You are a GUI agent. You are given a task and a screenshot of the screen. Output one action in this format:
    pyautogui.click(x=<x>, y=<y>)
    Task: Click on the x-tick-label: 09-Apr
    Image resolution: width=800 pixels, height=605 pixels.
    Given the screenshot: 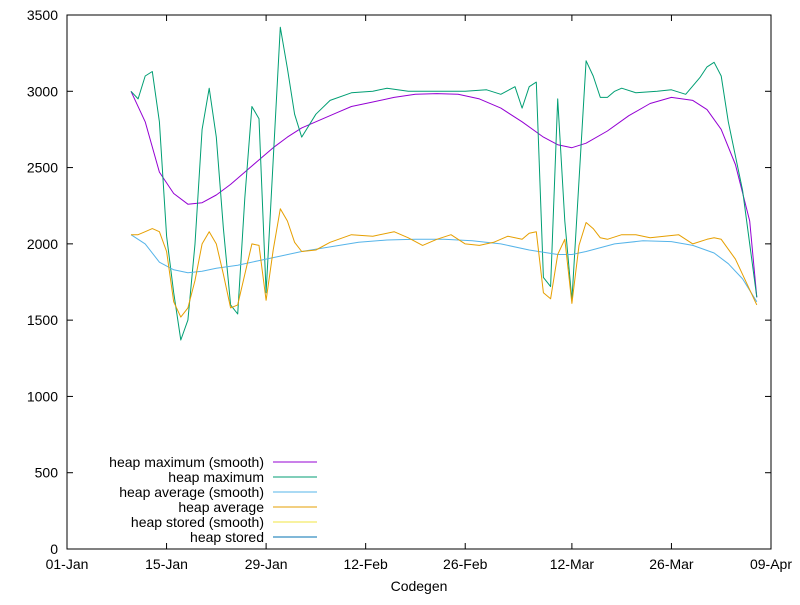 What is the action you would take?
    pyautogui.click(x=771, y=564)
    